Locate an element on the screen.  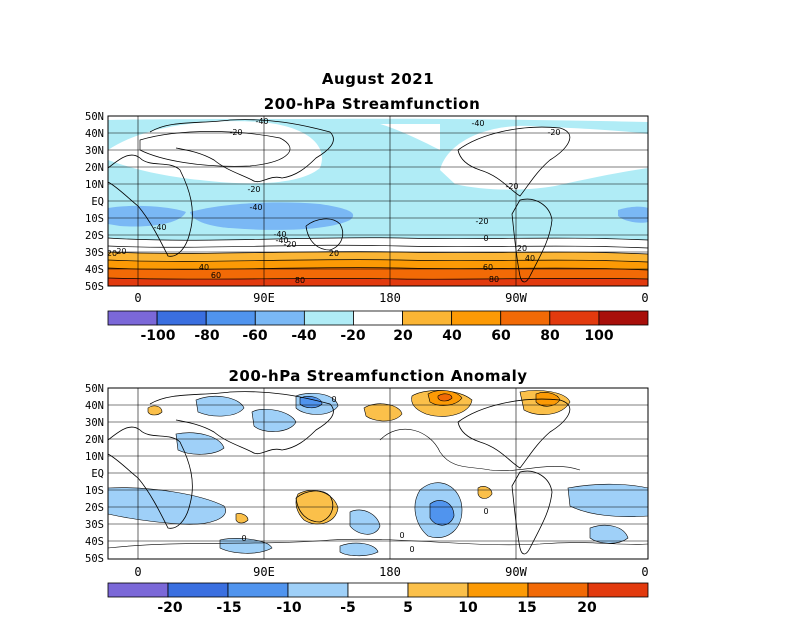
top-lon-labels: 0 90E 180 90W 0 is located at coordinates (391, 298).